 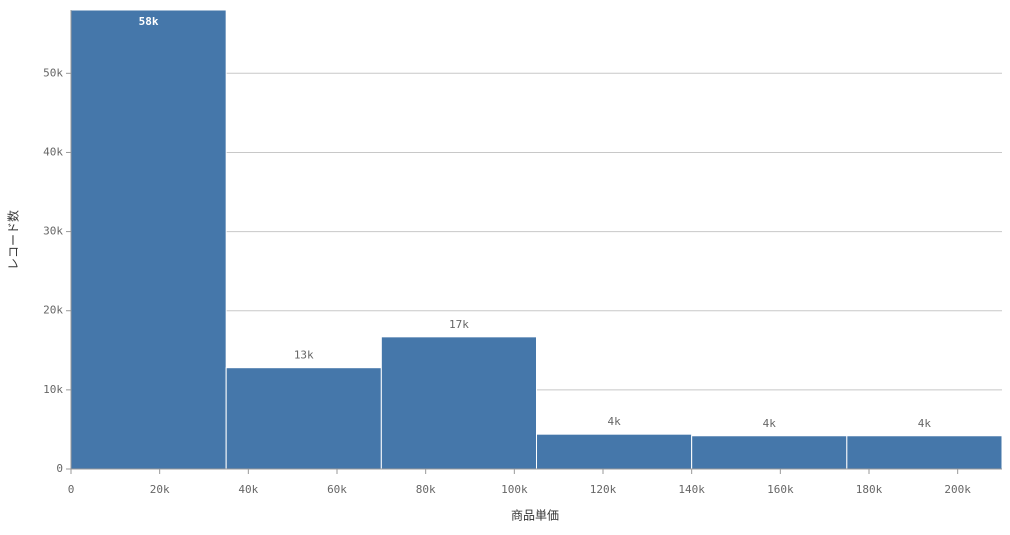 I want to click on value-label: 58k, so click(x=149, y=21).